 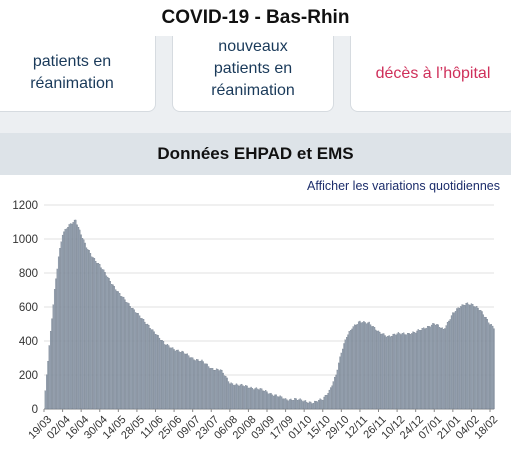 What do you see at coordinates (25, 240) in the screenshot?
I see `y-tick-label: 1000` at bounding box center [25, 240].